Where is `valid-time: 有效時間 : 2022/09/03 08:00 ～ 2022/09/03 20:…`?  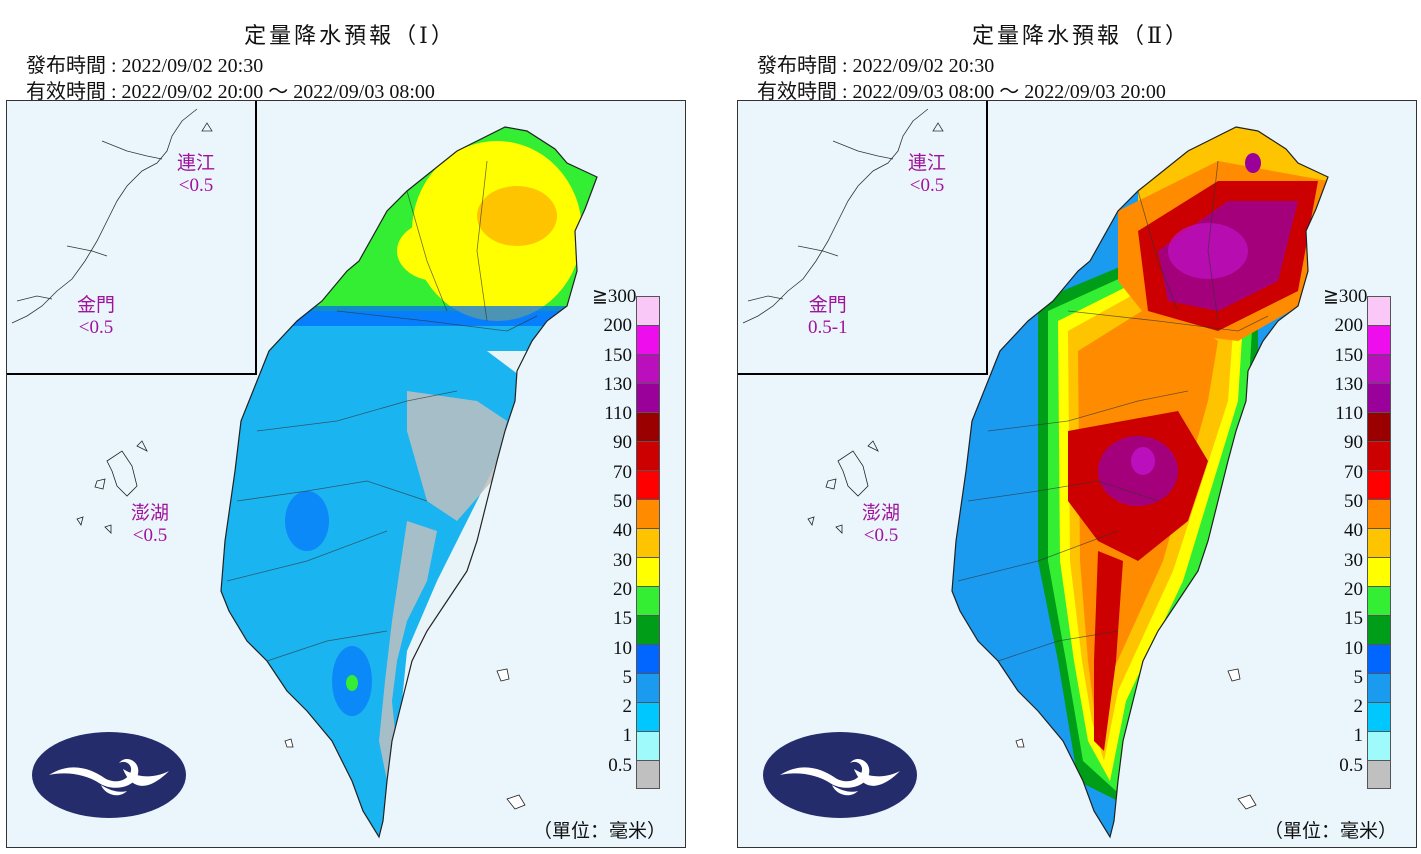
valid-time: 有效時間 : 2022/09/03 08:00 ～ 2022/09/03 20:… is located at coordinates (961, 92).